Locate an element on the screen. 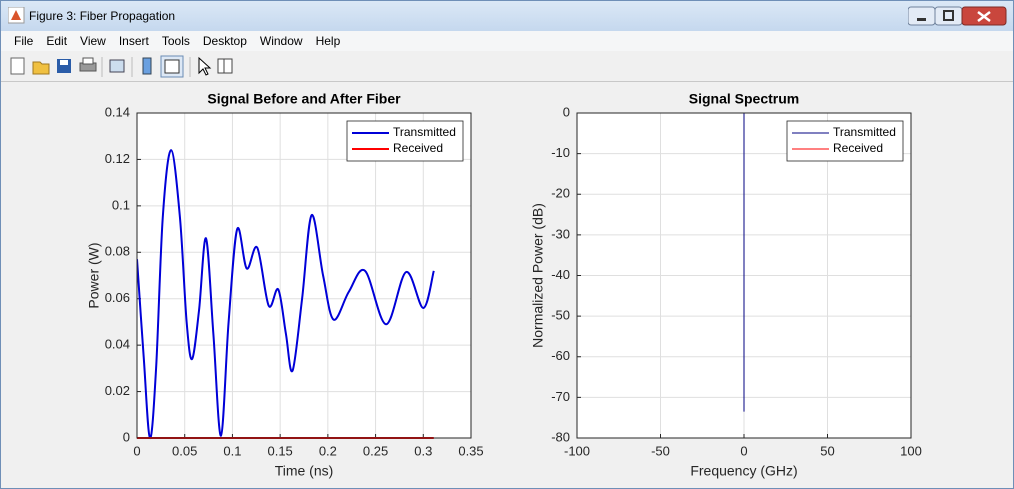  menu-item: File is located at coordinates (24, 41).